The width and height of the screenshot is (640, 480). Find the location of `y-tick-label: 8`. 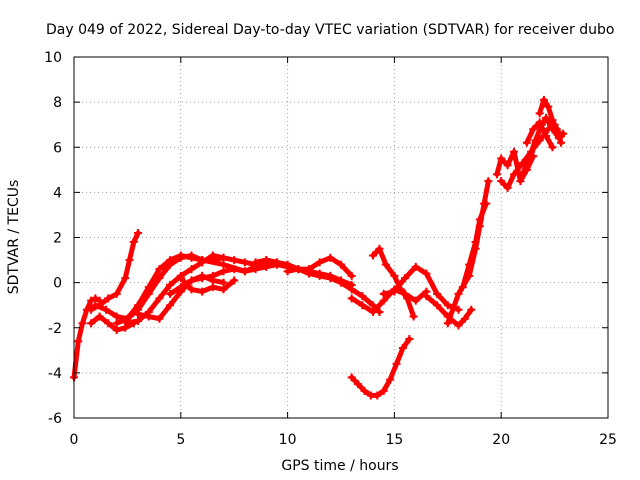

y-tick-label: 8 is located at coordinates (57, 103).